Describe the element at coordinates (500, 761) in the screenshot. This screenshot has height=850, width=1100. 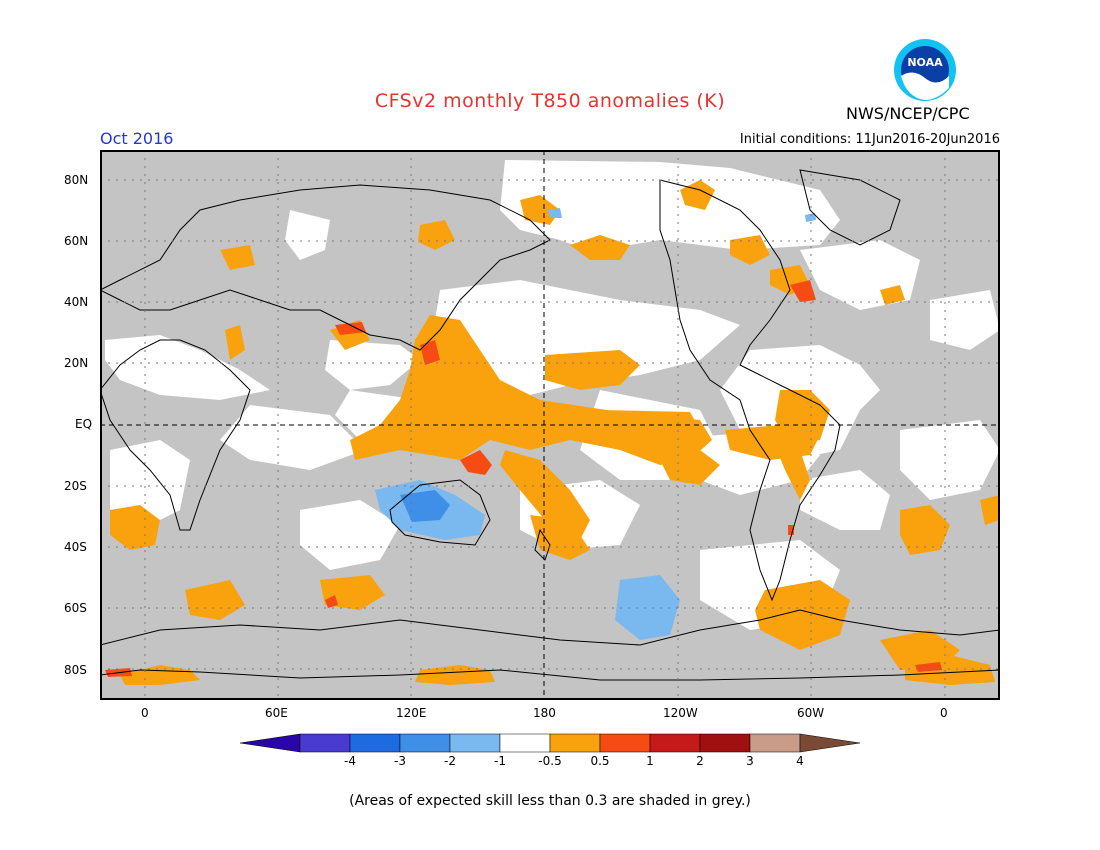
I see `colorbar-tick-label: -1` at that location.